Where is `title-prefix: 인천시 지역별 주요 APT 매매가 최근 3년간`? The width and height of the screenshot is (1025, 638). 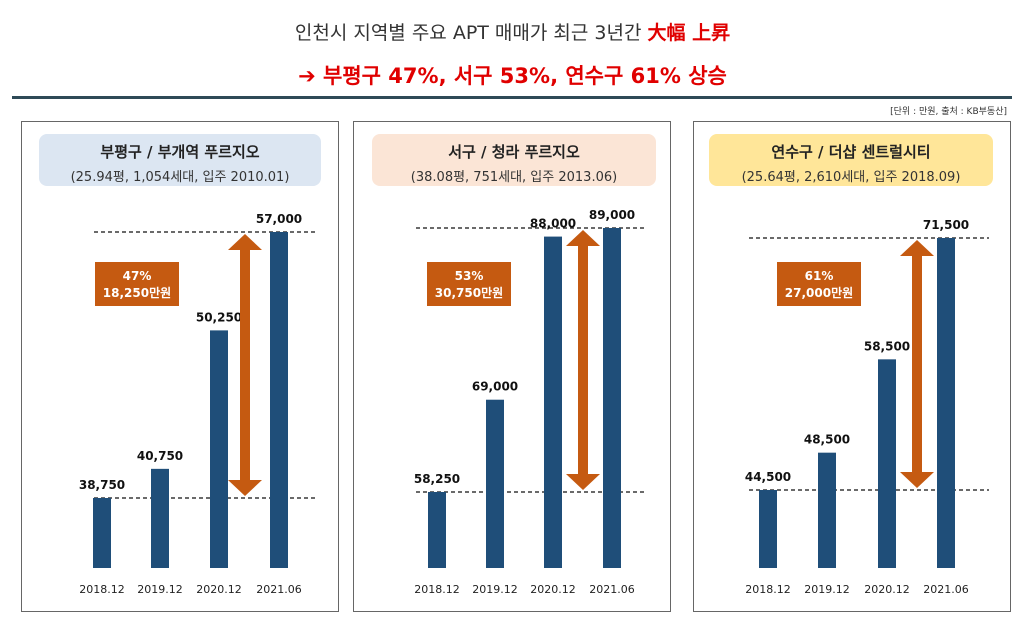
title-prefix: 인천시 지역별 주요 APT 매매가 최근 3년간 is located at coordinates (468, 33).